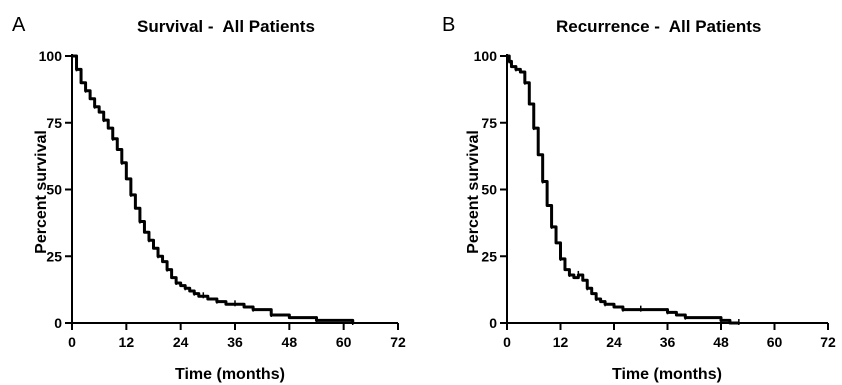 The height and width of the screenshot is (385, 842). Describe the element at coordinates (19, 25) in the screenshot. I see `panel-label: A` at that location.